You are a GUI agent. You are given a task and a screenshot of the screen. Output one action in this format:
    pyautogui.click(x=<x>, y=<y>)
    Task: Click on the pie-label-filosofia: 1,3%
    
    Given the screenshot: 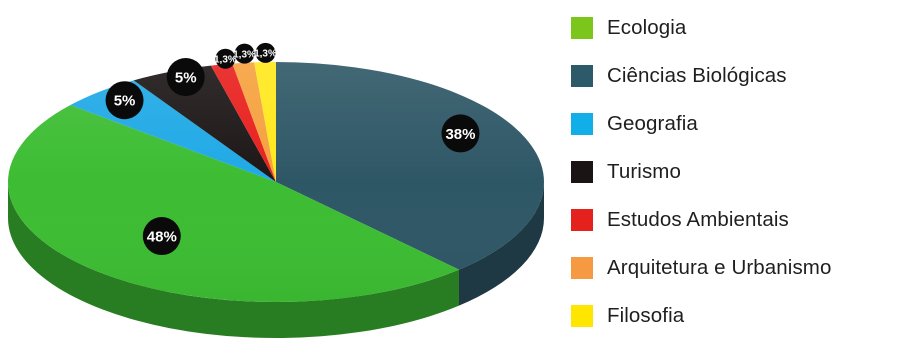 What is the action you would take?
    pyautogui.click(x=265, y=52)
    